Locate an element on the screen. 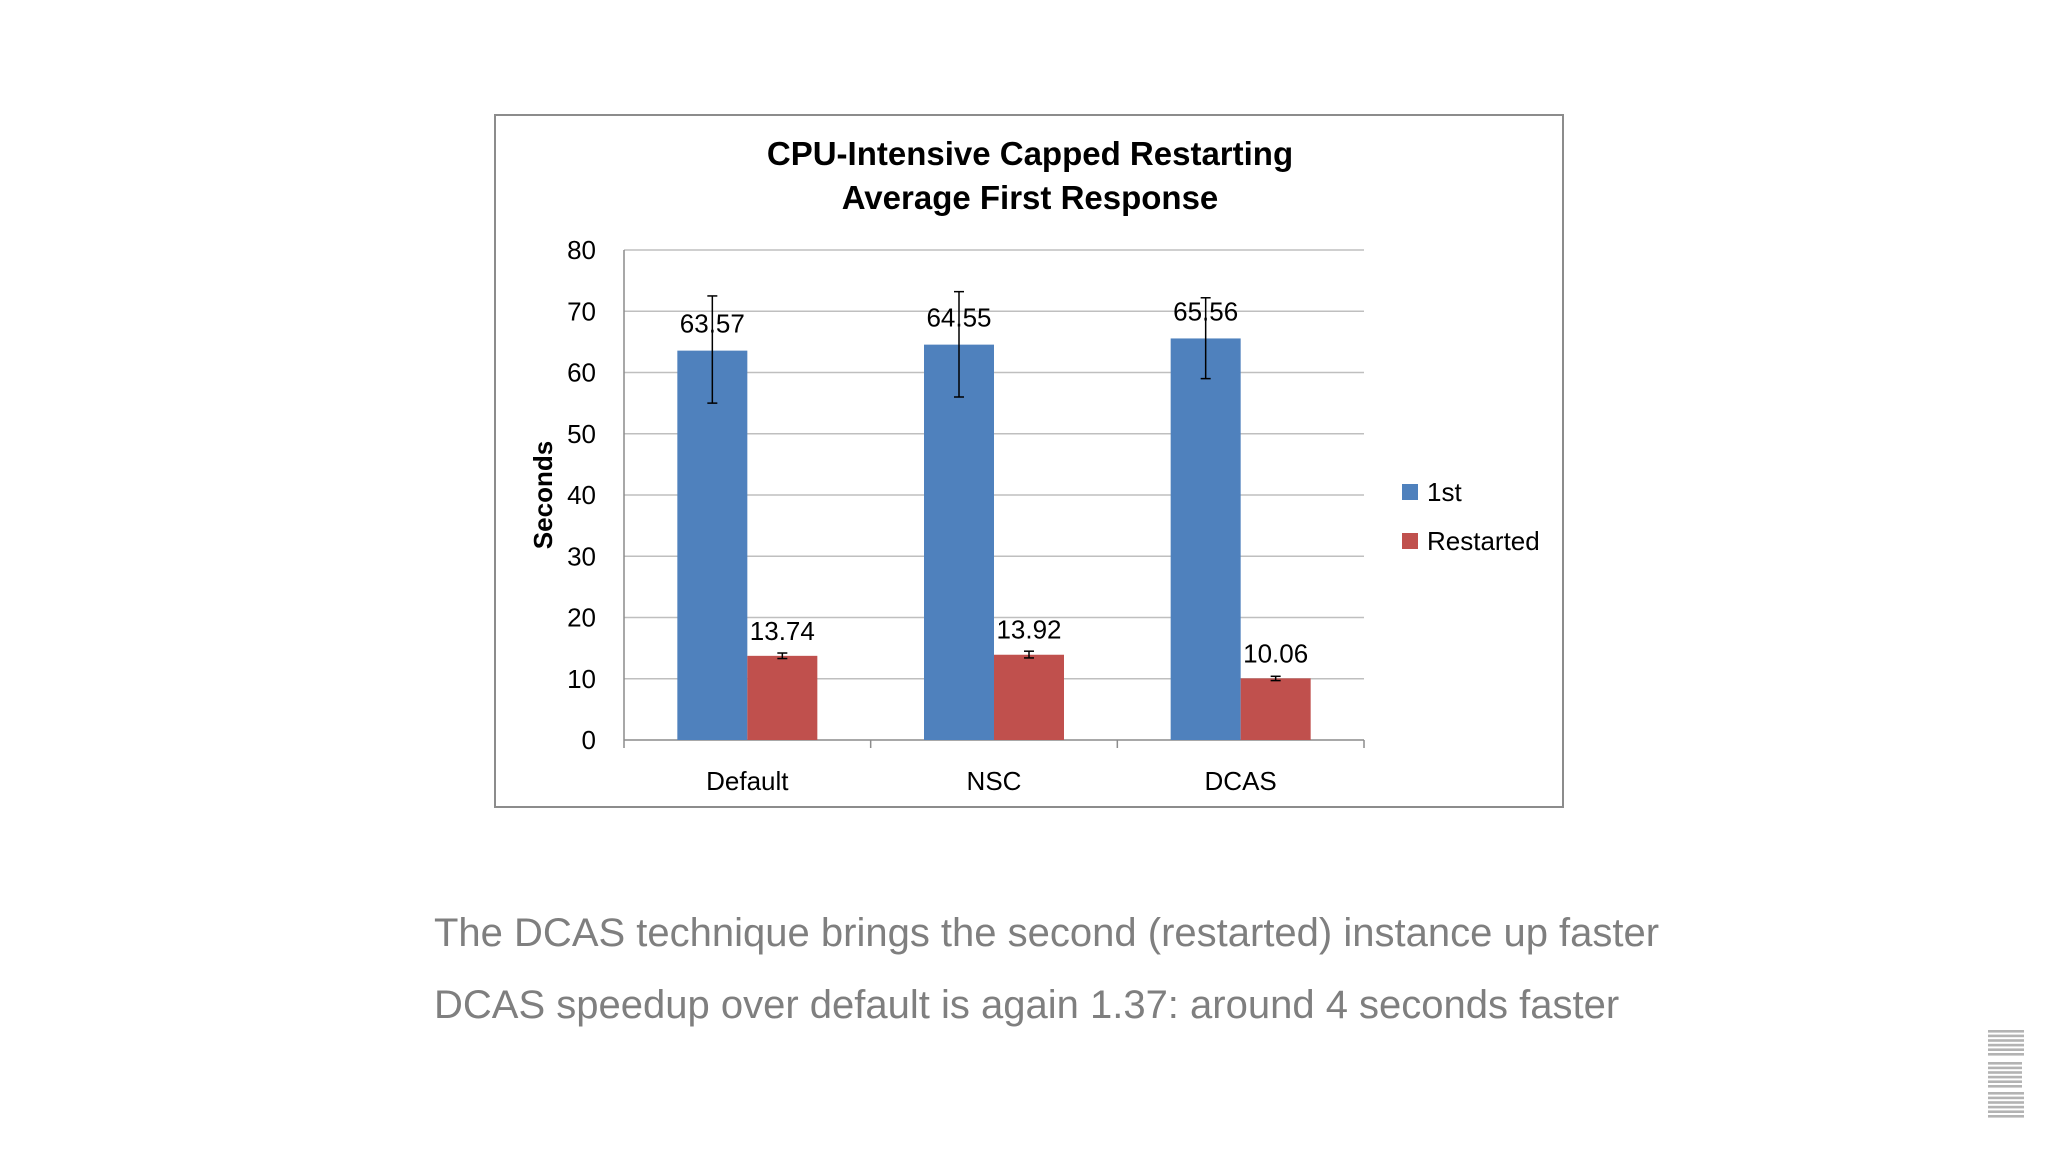 The image size is (2048, 1152). data-label: 63.57 is located at coordinates (712, 324).